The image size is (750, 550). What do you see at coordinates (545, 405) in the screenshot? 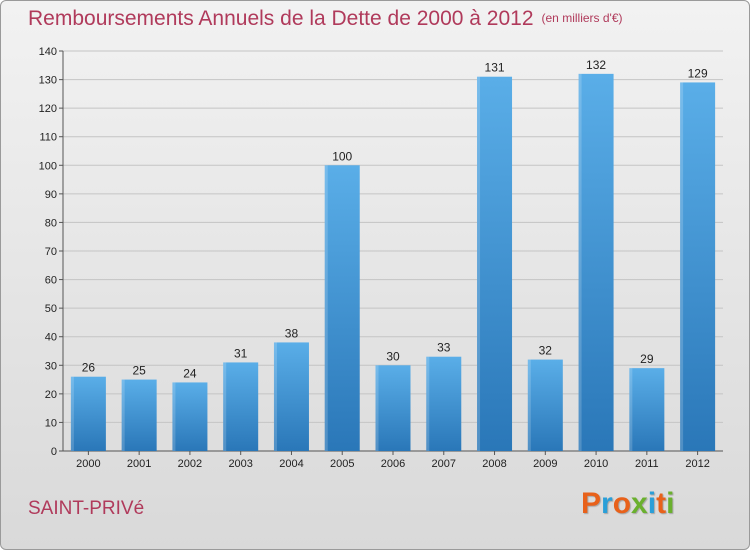
I see `bar-2009` at bounding box center [545, 405].